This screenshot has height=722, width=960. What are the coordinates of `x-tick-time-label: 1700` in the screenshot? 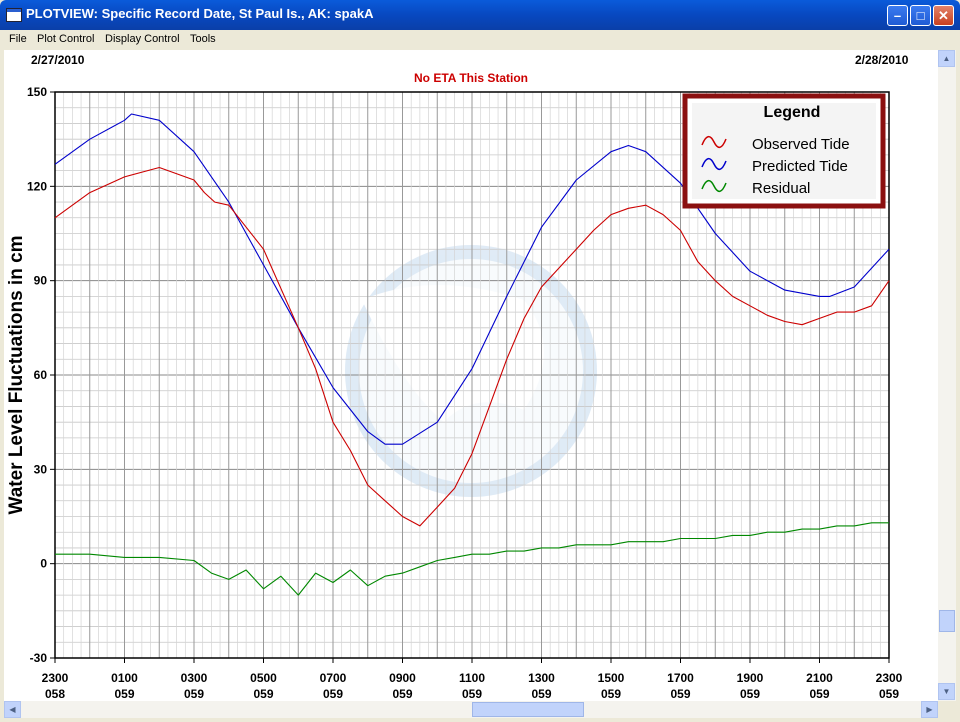 It's located at (680, 678).